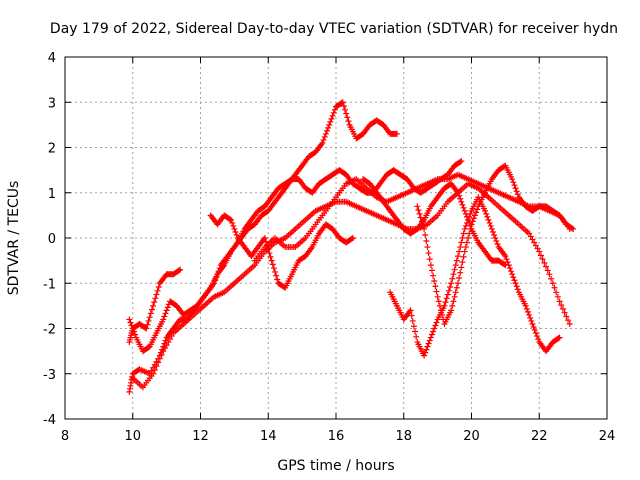 This screenshot has width=640, height=480. I want to click on y-tick-label: 0, so click(52, 239).